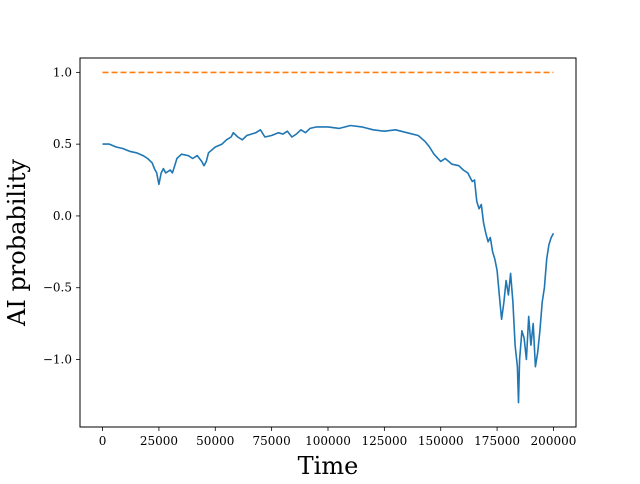 Image resolution: width=640 pixels, height=484 pixels. I want to click on x-tick-label: 50000, so click(215, 441).